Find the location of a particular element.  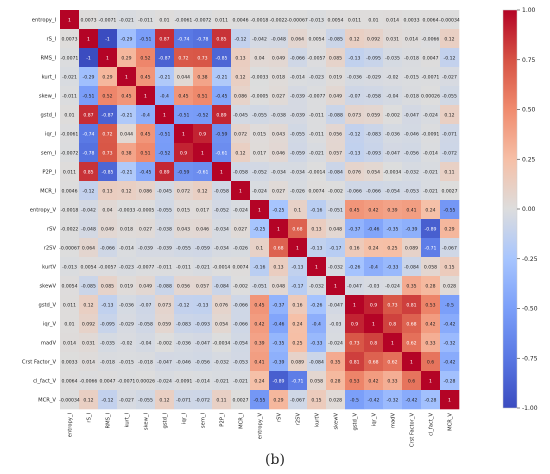

heatmap-cell-value: -0.002 is located at coordinates (392, 116).